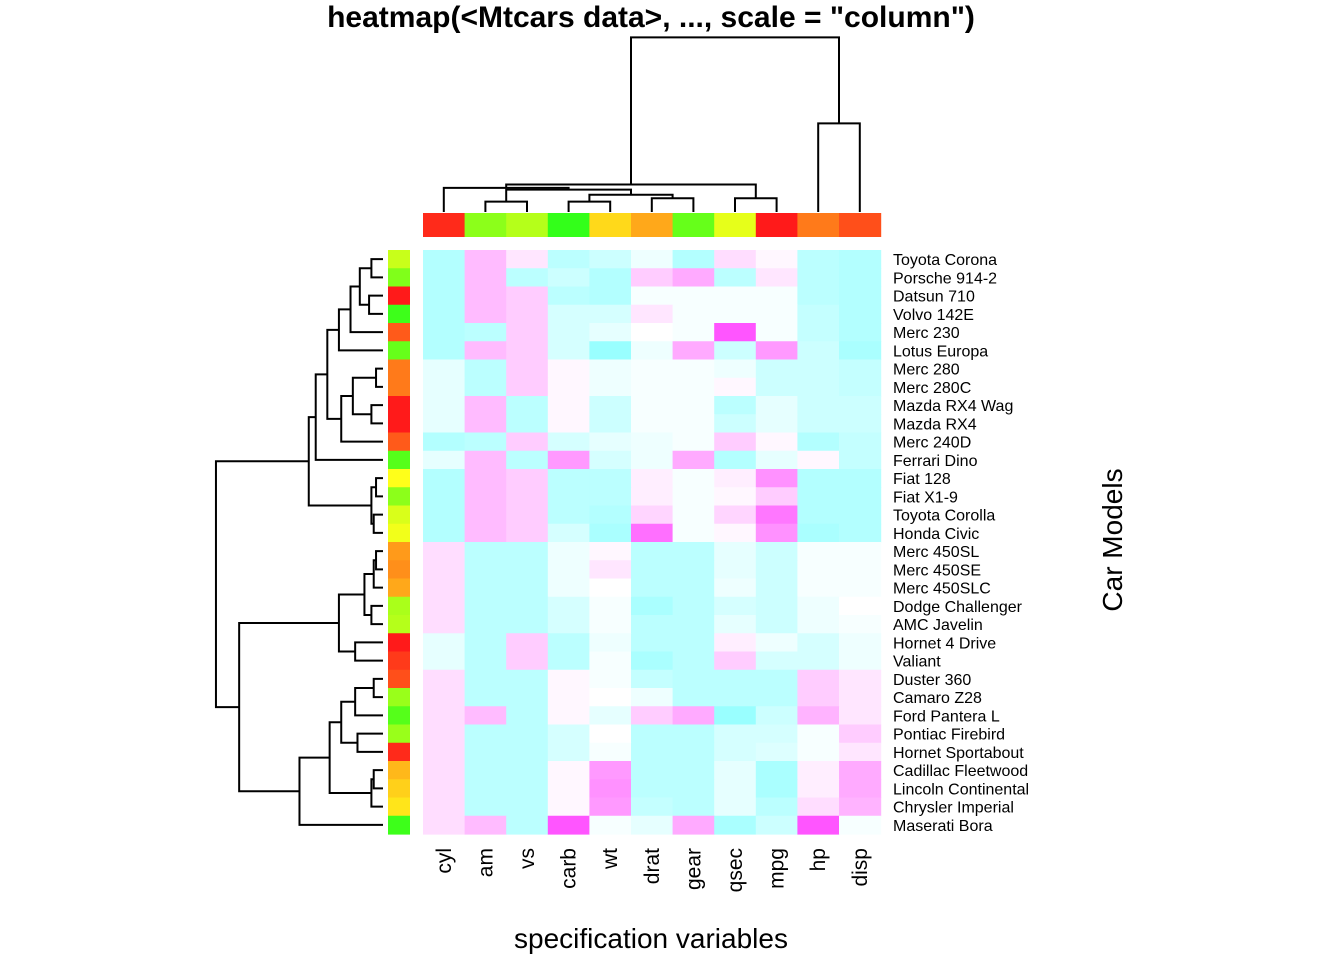  Describe the element at coordinates (651, 938) in the screenshot. I see `x-axis-label: specification variables` at that location.